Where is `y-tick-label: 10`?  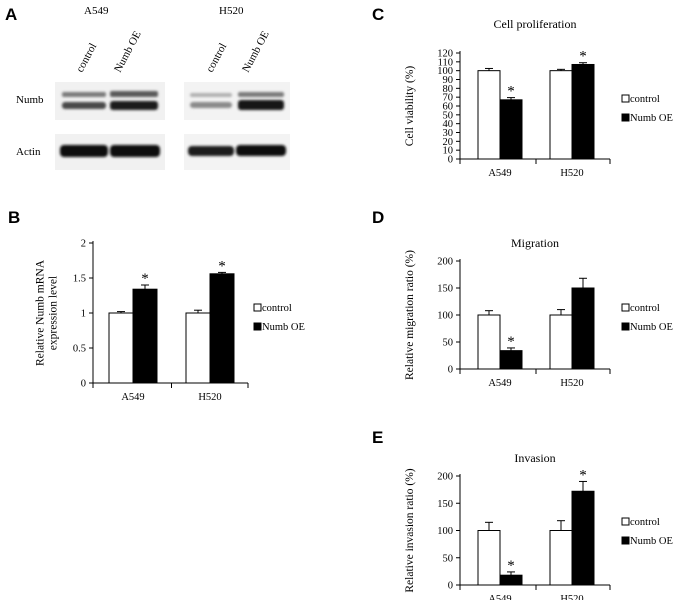 y-tick-label: 10 is located at coordinates (448, 151).